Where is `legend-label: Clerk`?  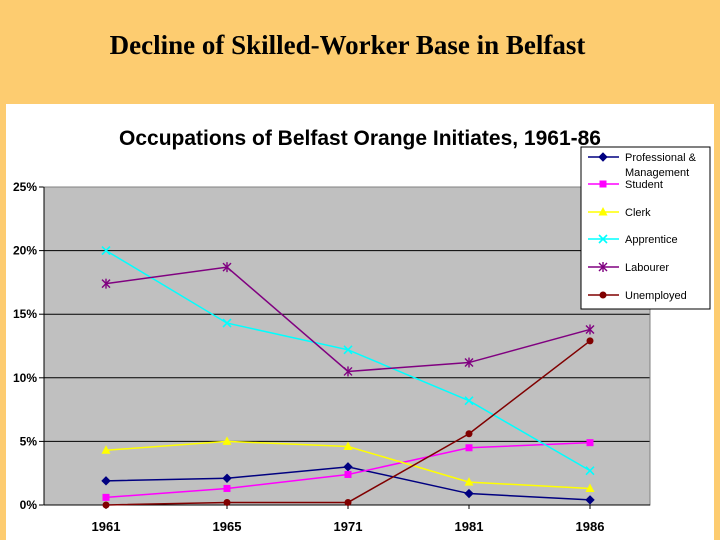 legend-label: Clerk is located at coordinates (638, 213).